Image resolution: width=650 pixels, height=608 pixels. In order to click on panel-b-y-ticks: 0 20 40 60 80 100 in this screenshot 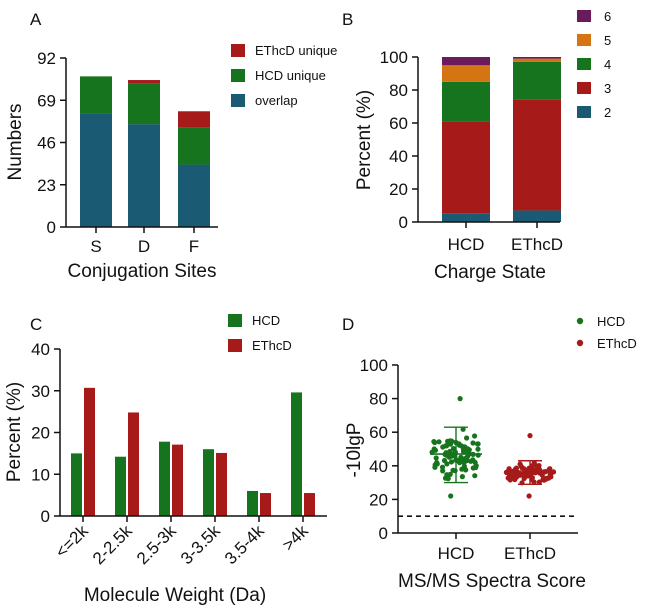, I will do `click(399, 140)`.